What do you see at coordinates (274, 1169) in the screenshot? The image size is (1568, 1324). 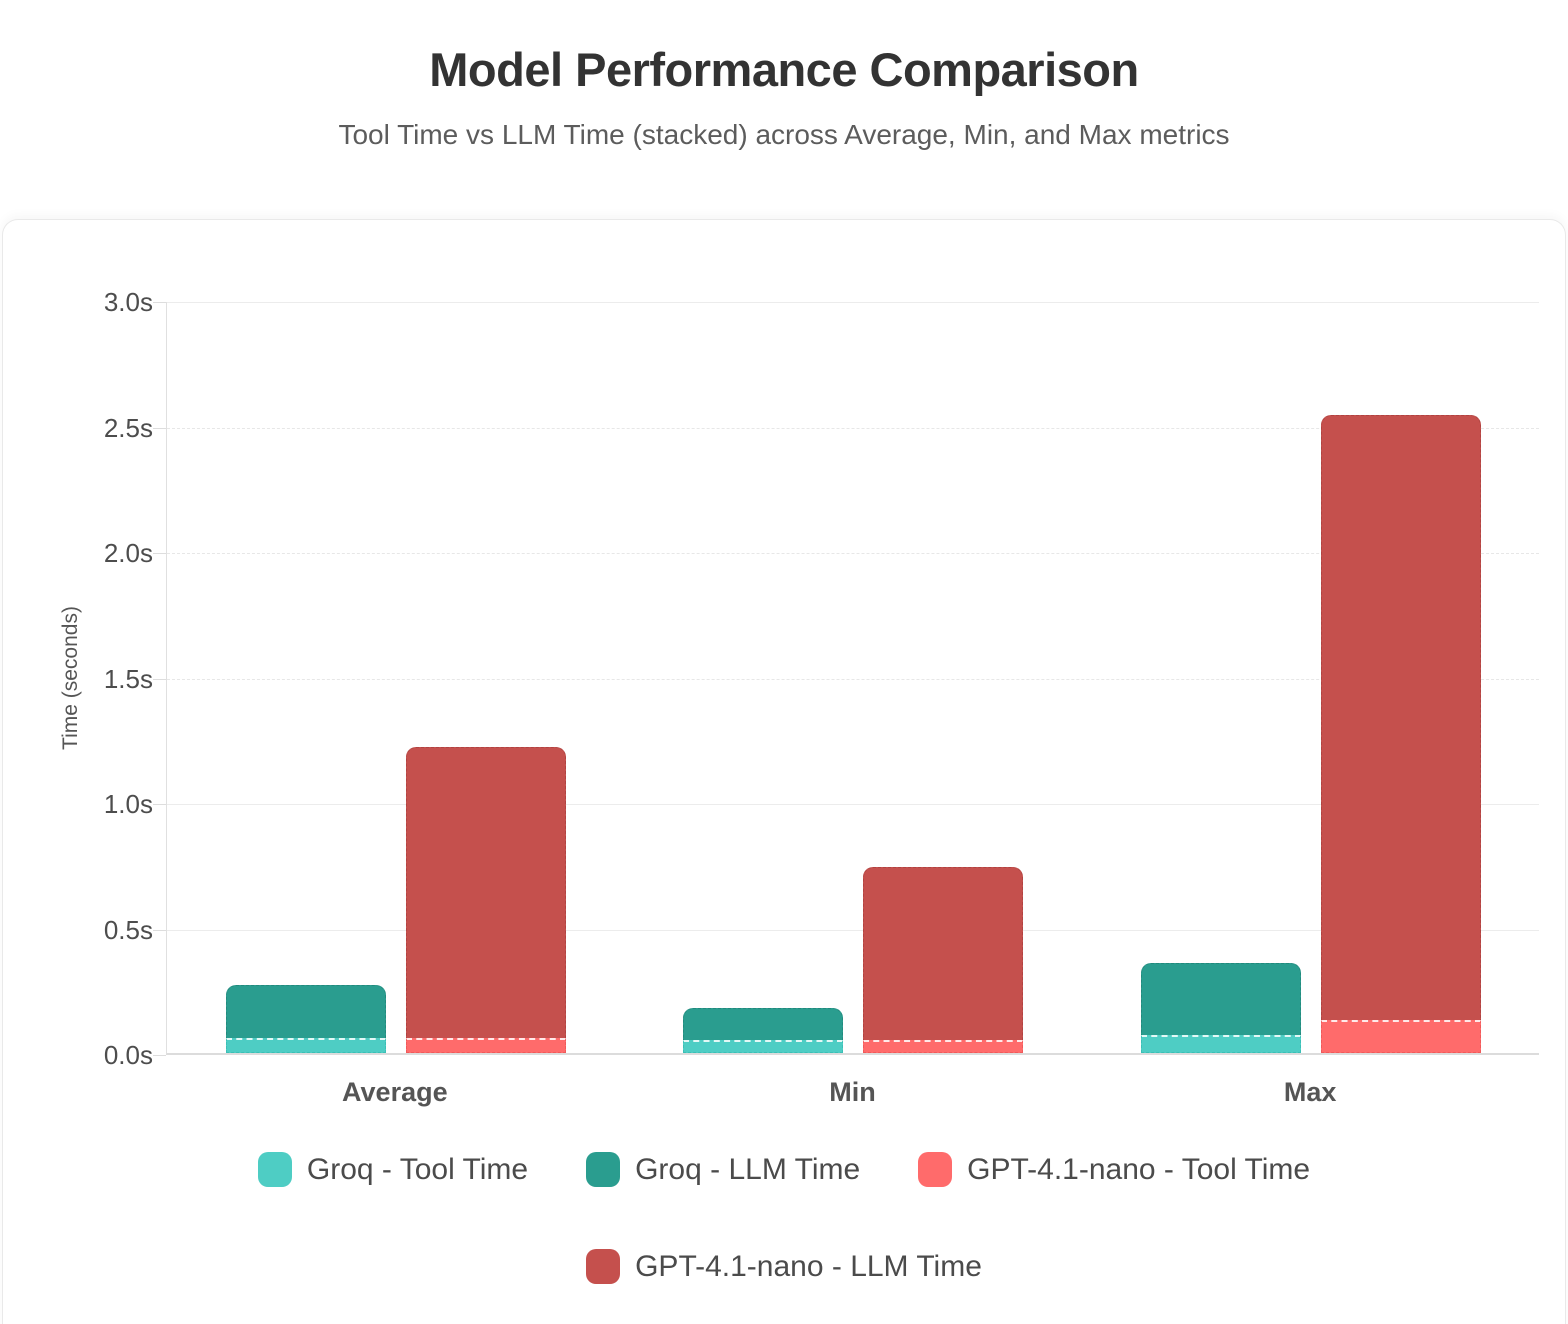 I see `legend-swatch-groq-tool-time` at bounding box center [274, 1169].